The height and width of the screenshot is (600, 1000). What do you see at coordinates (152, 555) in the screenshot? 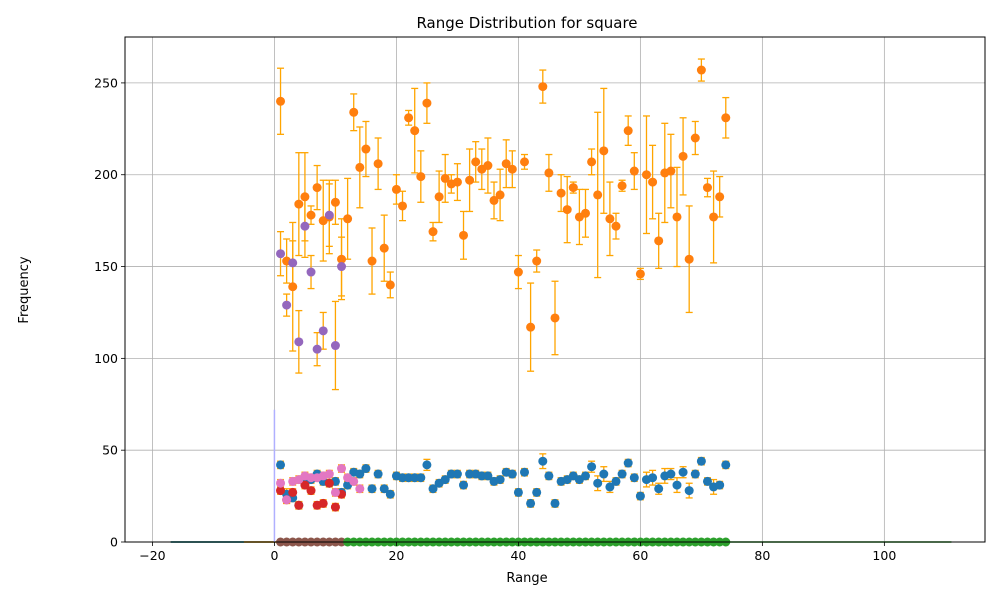
I see `x-tick-label: −20` at bounding box center [152, 555].